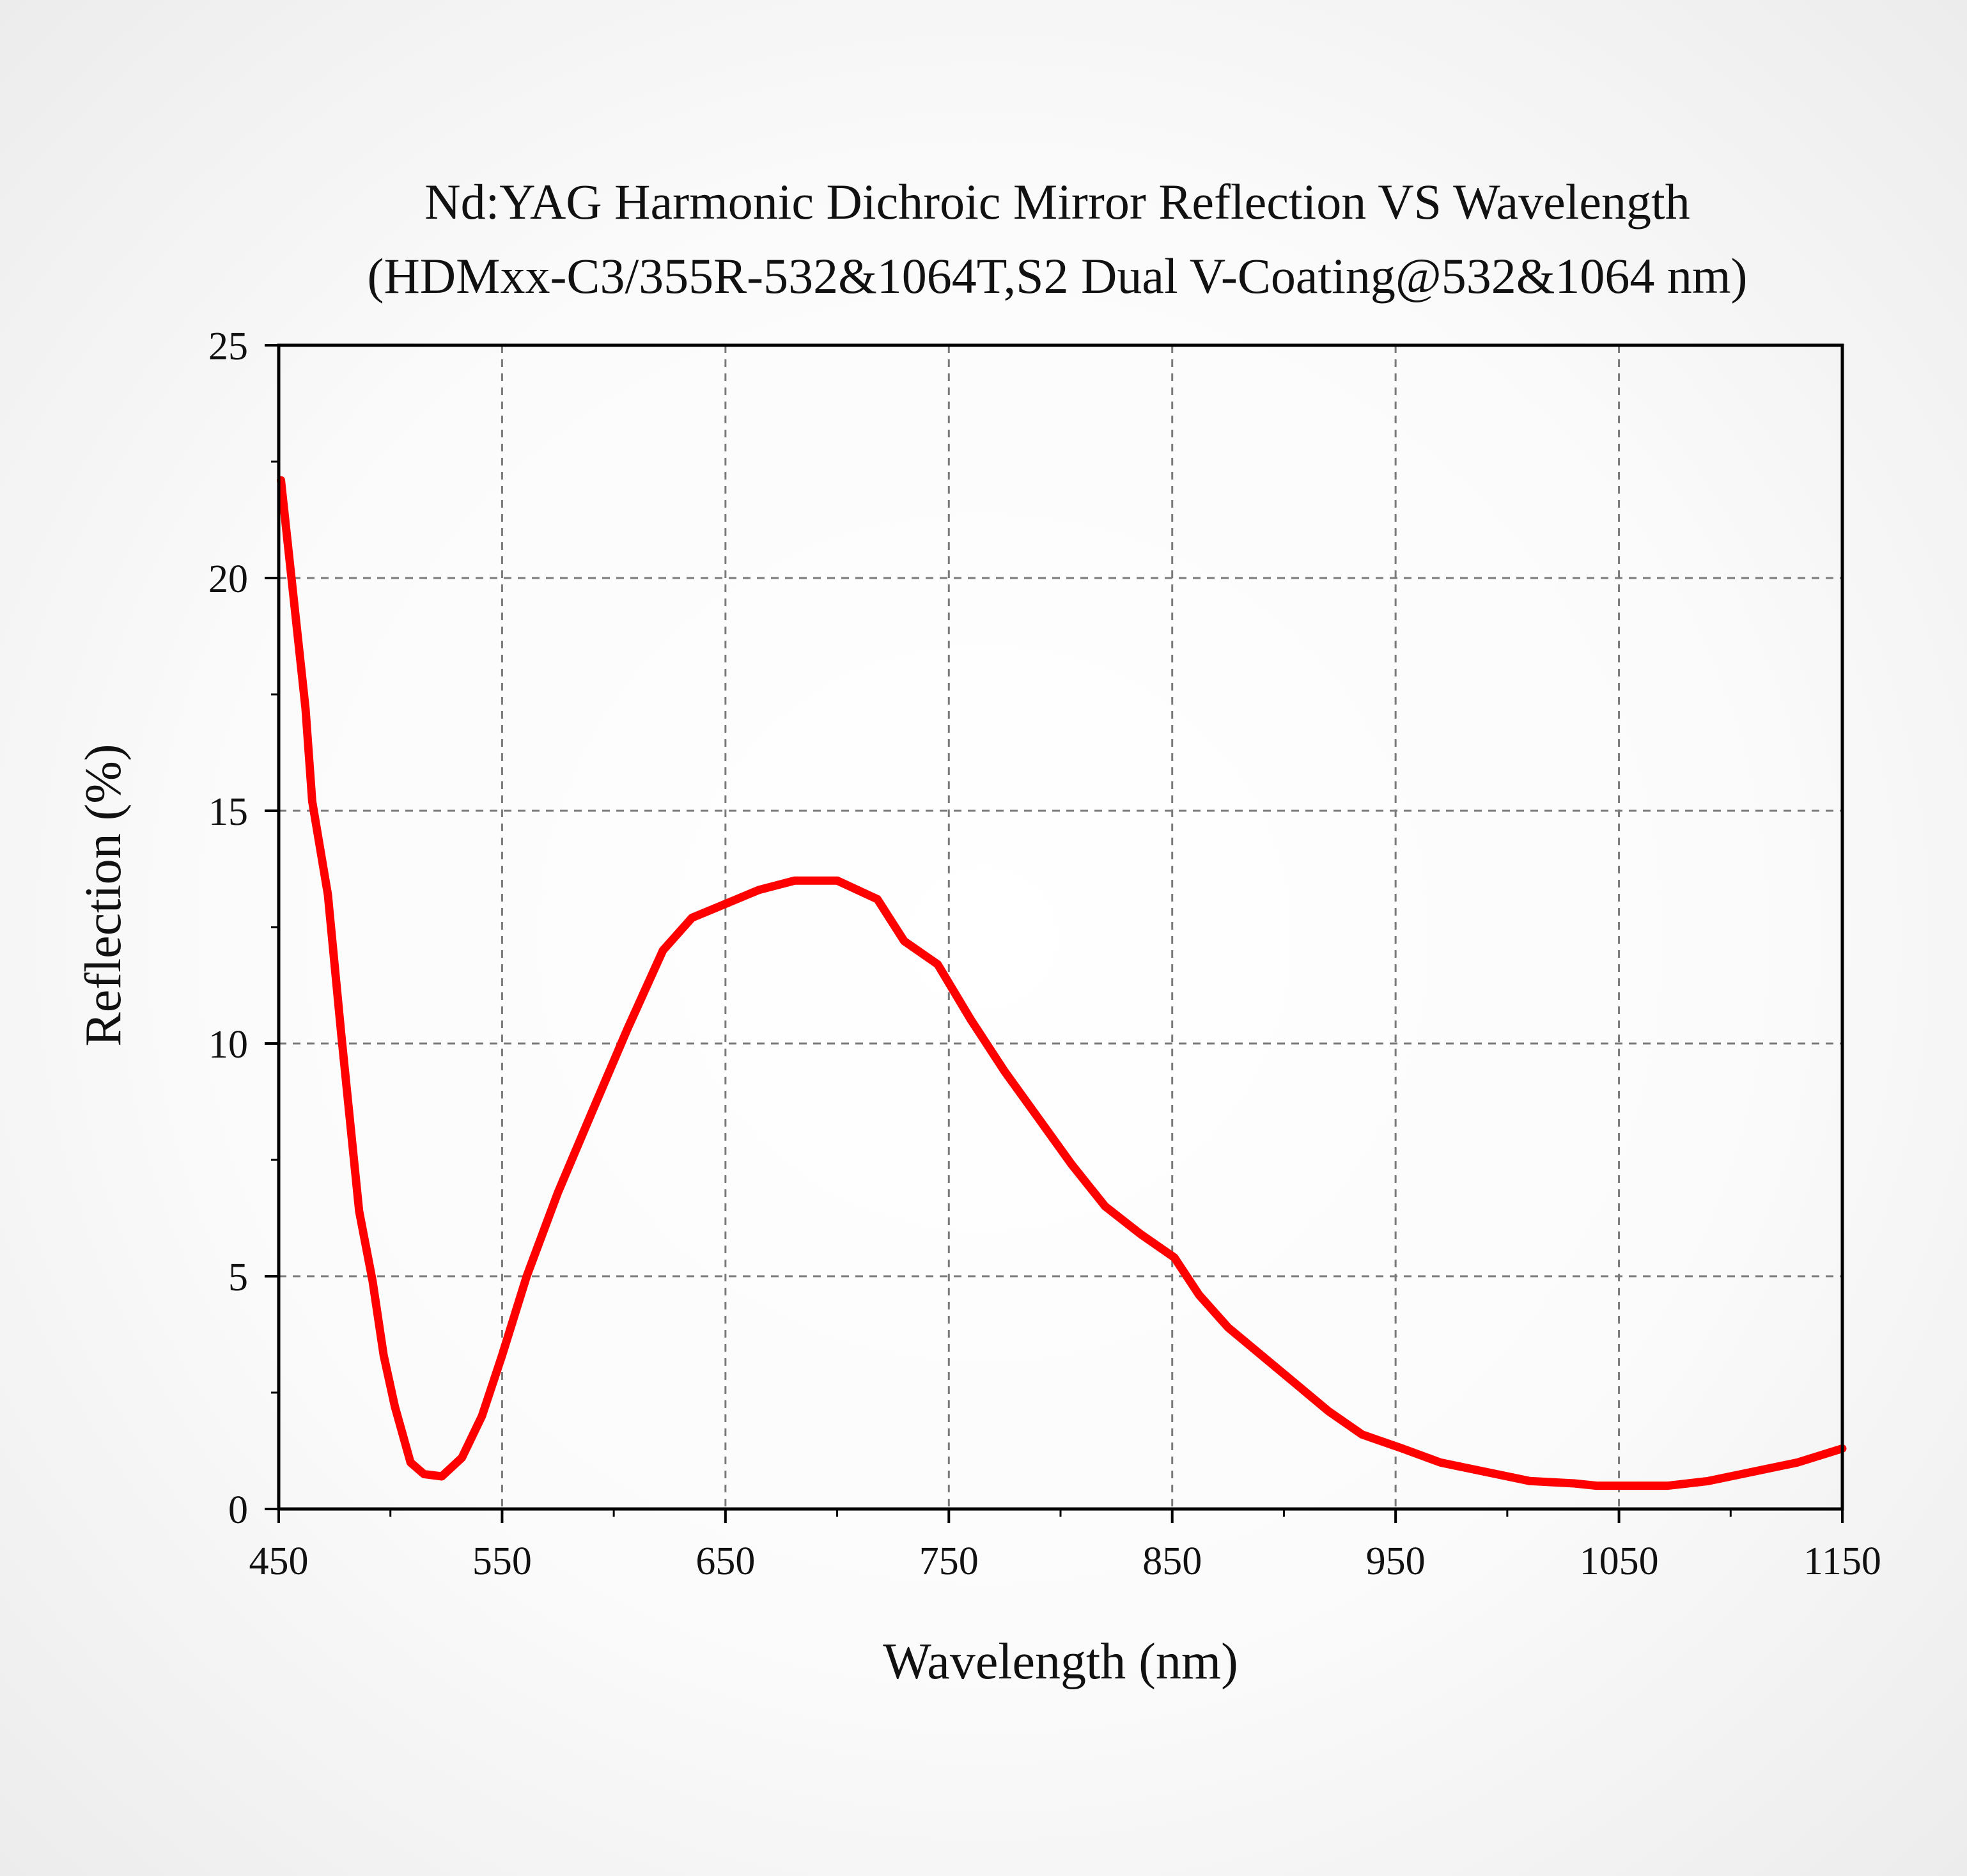  Describe the element at coordinates (1842, 1562) in the screenshot. I see `x-tick-label: 1150` at that location.